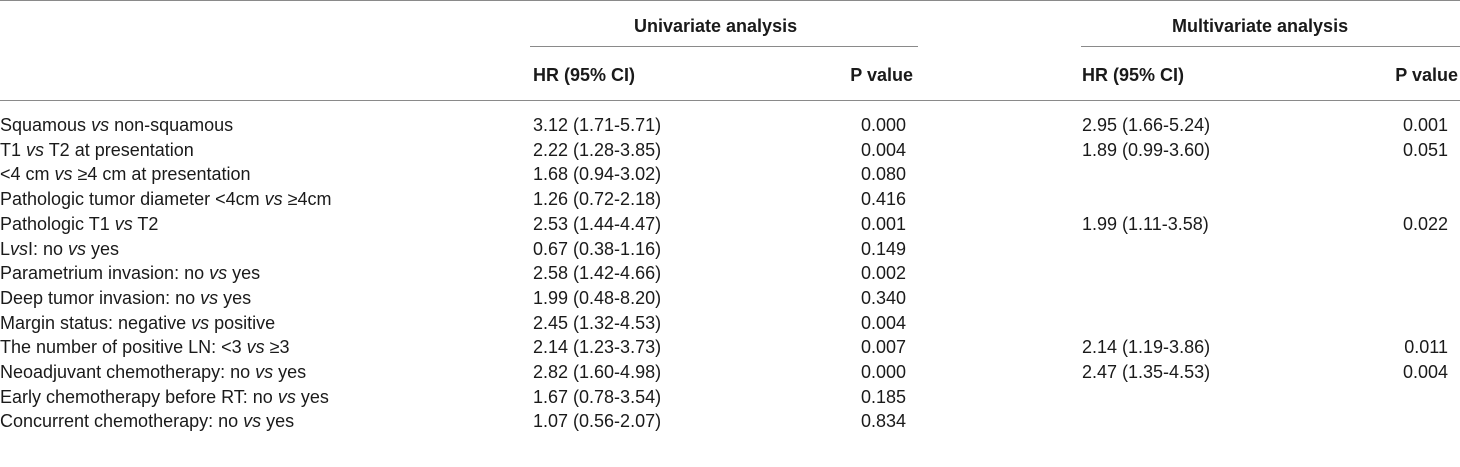 The image size is (1460, 467). What do you see at coordinates (1260, 26) in the screenshot?
I see `multivariate-group-header: Multivariate analysis` at bounding box center [1260, 26].